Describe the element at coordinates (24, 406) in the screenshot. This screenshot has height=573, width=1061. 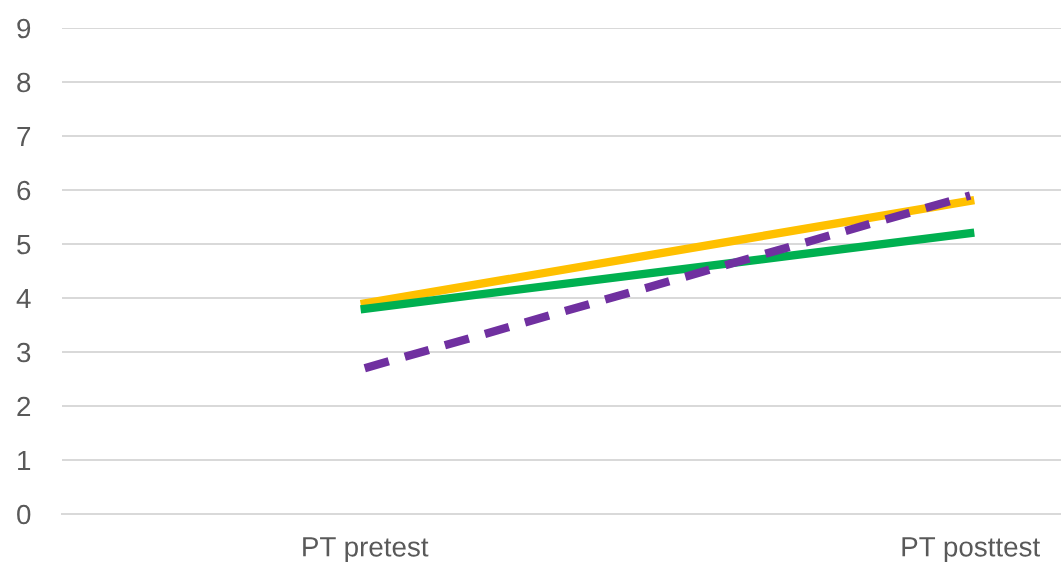
I see `y-tick-label: 2` at that location.